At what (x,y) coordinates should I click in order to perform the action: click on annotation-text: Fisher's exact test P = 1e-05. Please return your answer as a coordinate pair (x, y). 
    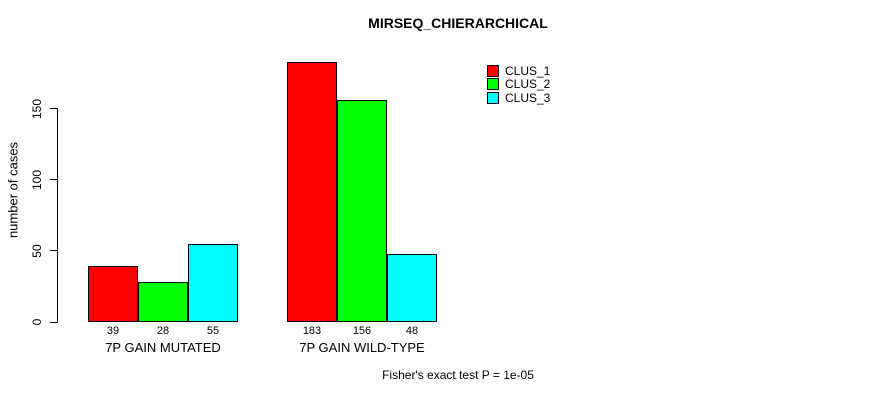
    Looking at the image, I should click on (458, 375).